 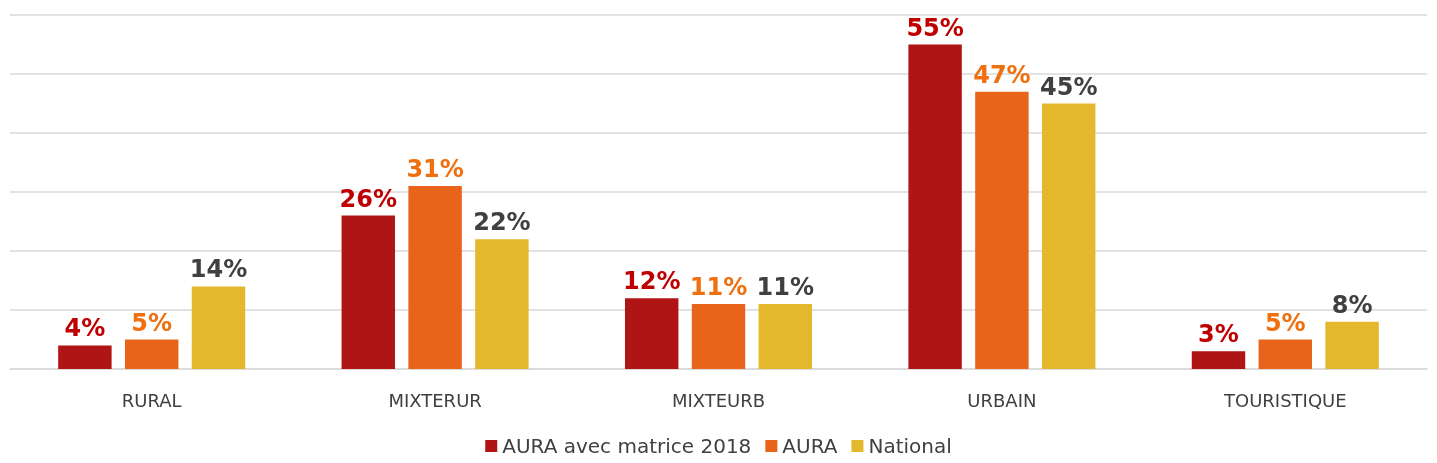 I want to click on legend-label: AURA avec matrice 2018, so click(x=627, y=446).